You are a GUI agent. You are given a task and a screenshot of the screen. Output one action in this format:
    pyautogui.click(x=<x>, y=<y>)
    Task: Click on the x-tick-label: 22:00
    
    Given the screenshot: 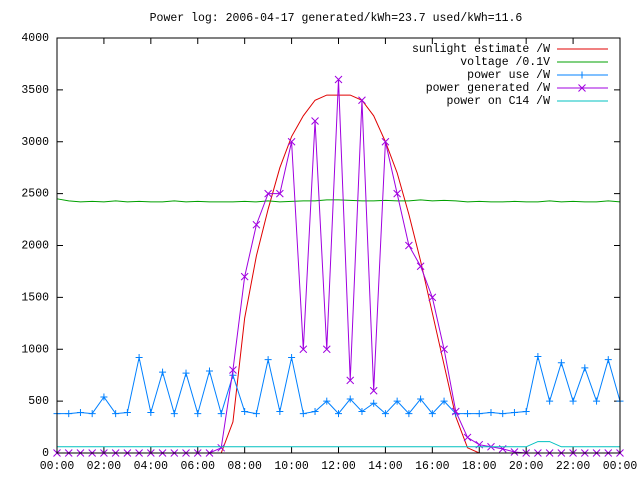 What is the action you would take?
    pyautogui.click(x=573, y=466)
    